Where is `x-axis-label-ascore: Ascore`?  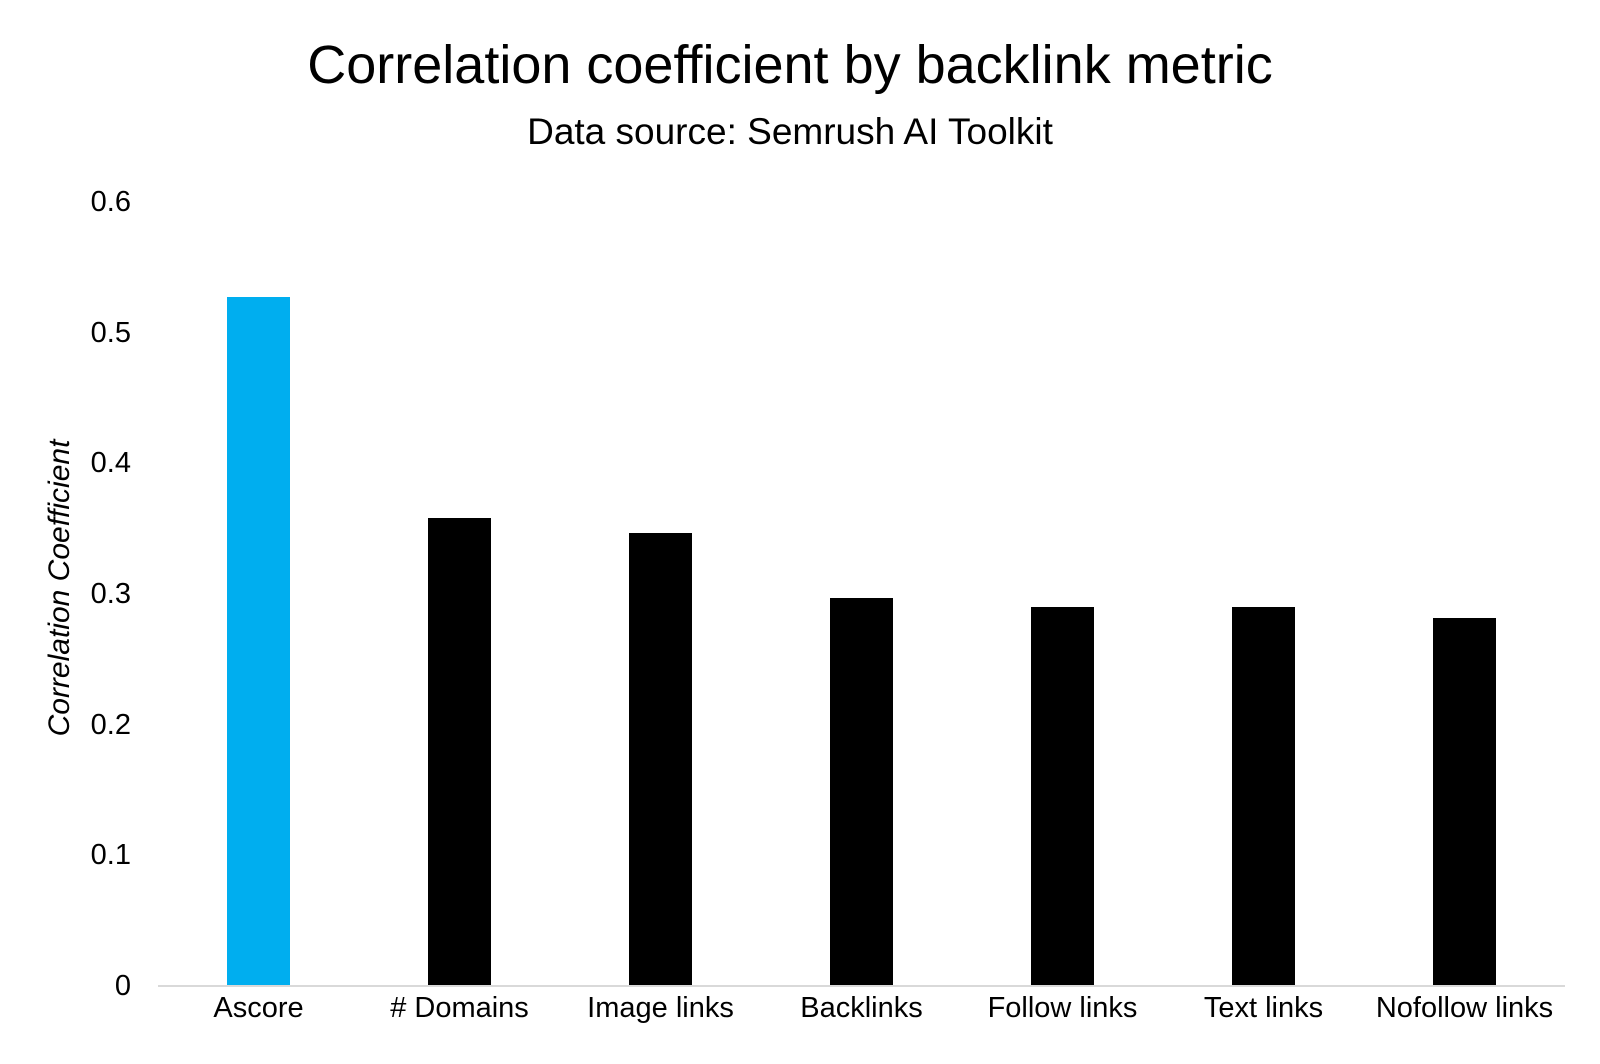
x-axis-label-ascore: Ascore is located at coordinates (258, 1008).